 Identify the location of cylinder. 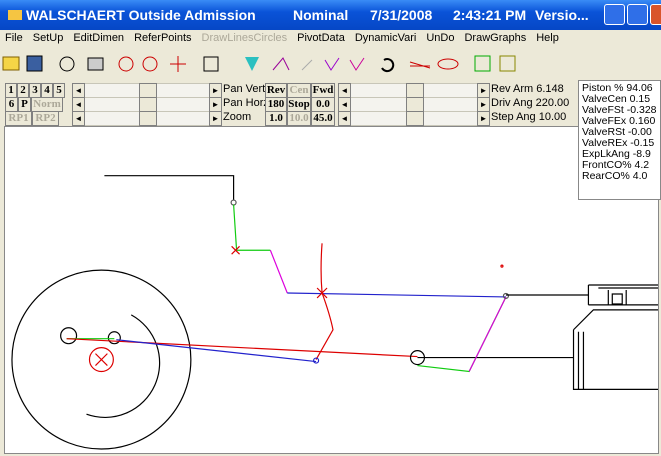
(615, 349).